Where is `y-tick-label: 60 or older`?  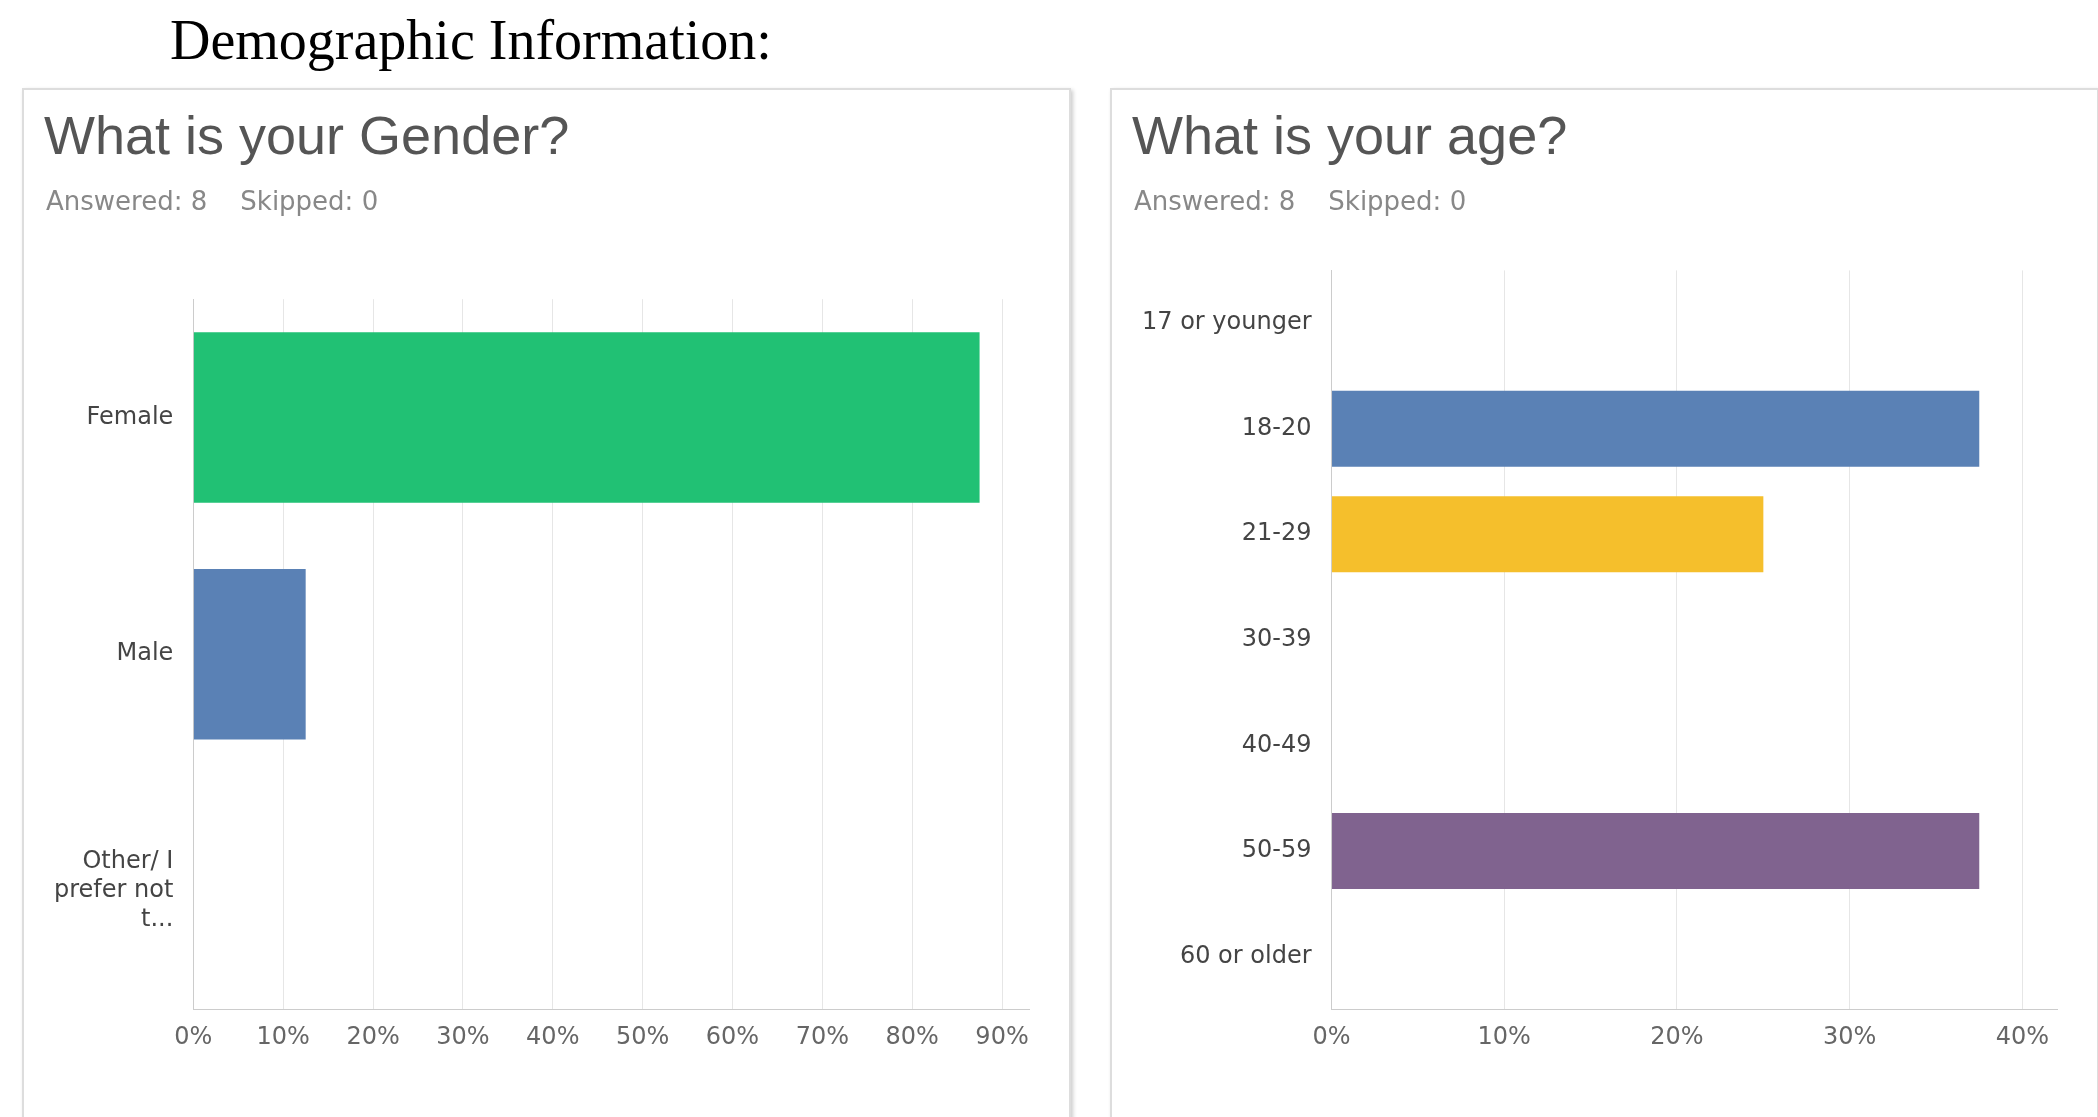 y-tick-label: 60 or older is located at coordinates (1245, 954).